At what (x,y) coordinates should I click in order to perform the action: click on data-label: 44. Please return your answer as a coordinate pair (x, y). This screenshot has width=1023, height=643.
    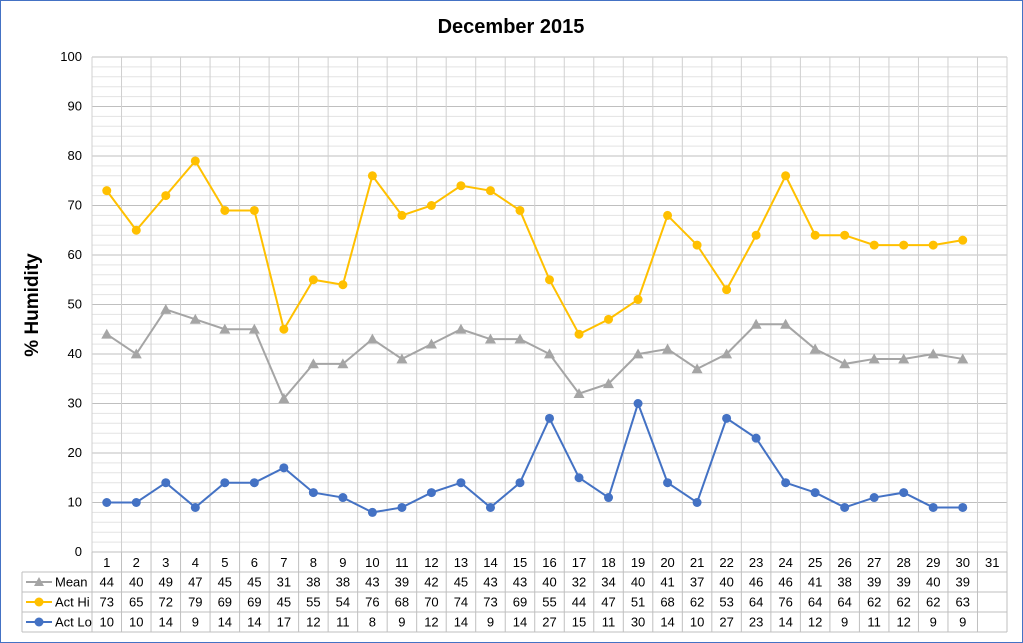
    Looking at the image, I should click on (107, 582).